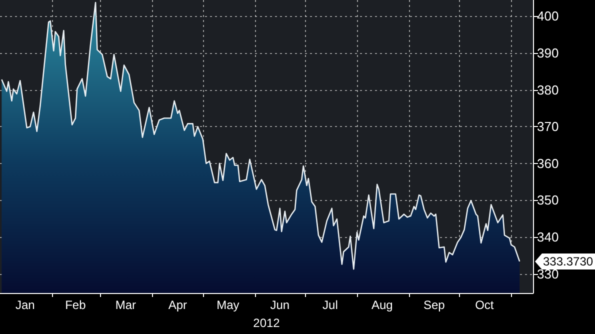 This screenshot has height=334, width=595. I want to click on x-tick-label: Oct, so click(484, 305).